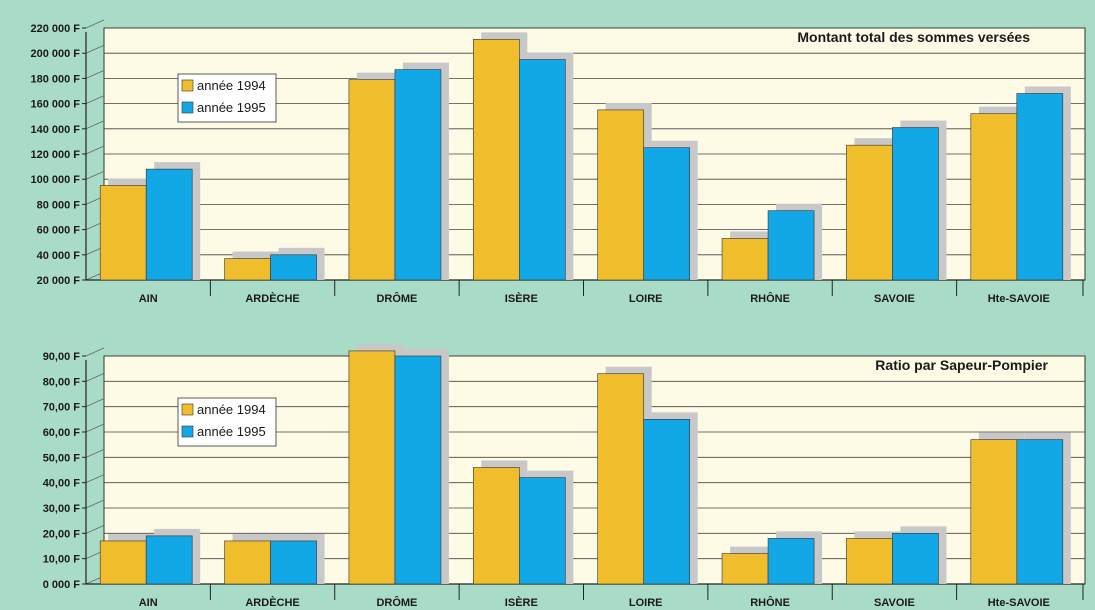 This screenshot has width=1095, height=610. What do you see at coordinates (293, 267) in the screenshot?
I see `bar-montant-ardèche-1995` at bounding box center [293, 267].